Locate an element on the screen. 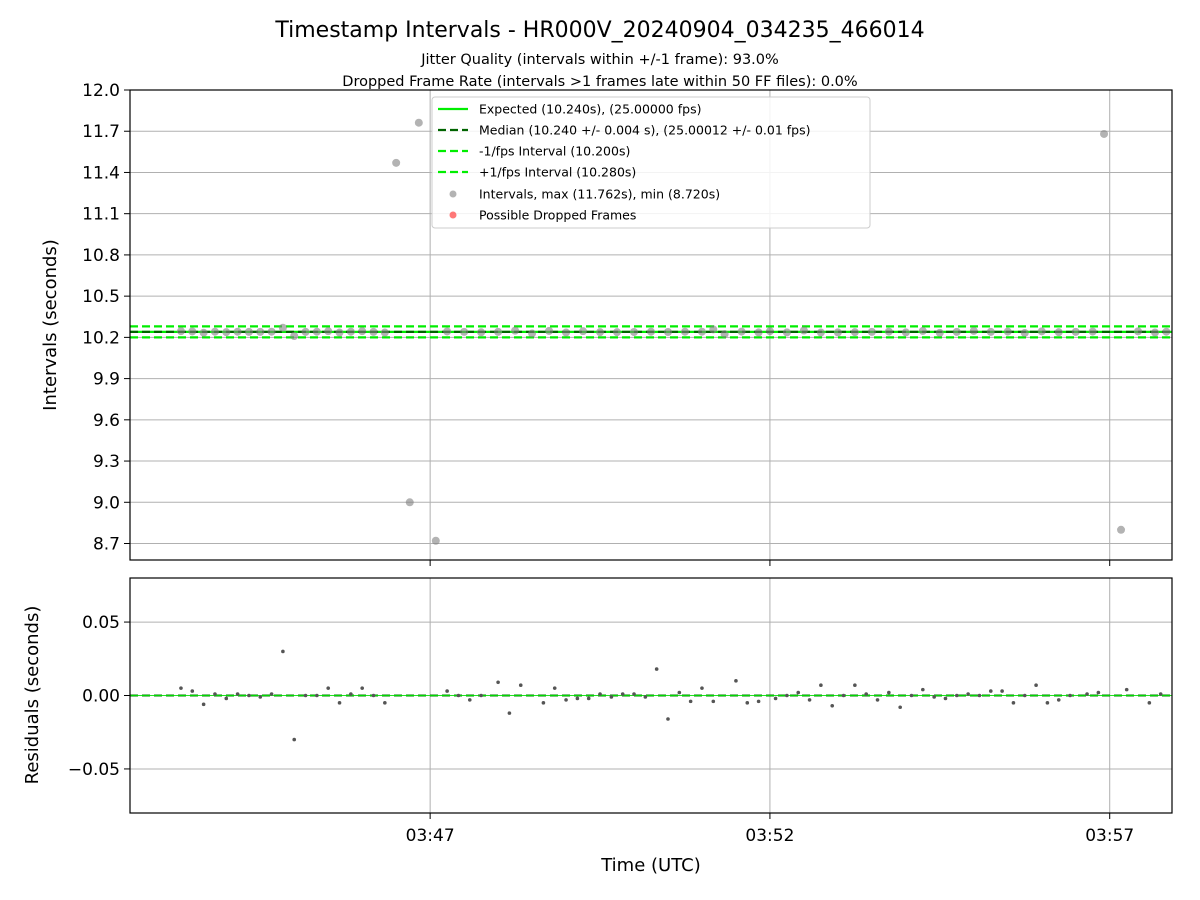  residuals-y-ticks: −0.05 0.00 0.05 is located at coordinates (99, 696).